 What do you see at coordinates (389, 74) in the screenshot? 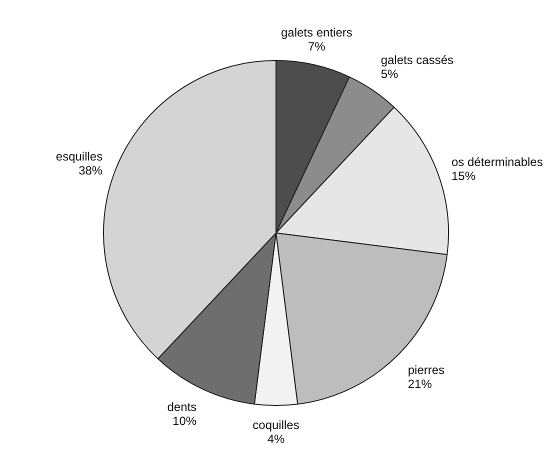
I see `data-label: 5%` at bounding box center [389, 74].